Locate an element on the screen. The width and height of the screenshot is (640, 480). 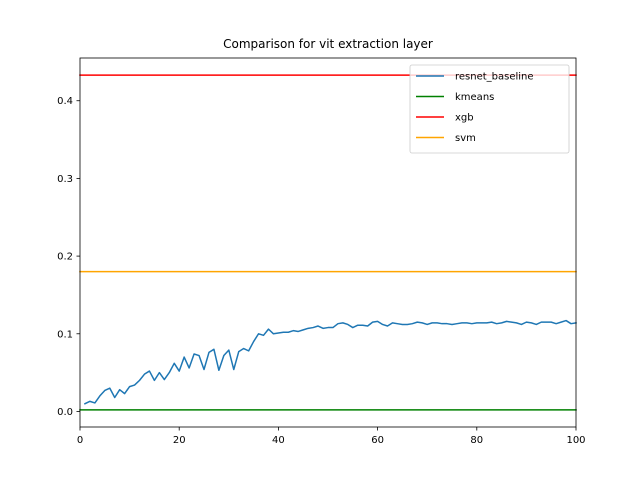
y-tick-label: 0.4 is located at coordinates (65, 101).